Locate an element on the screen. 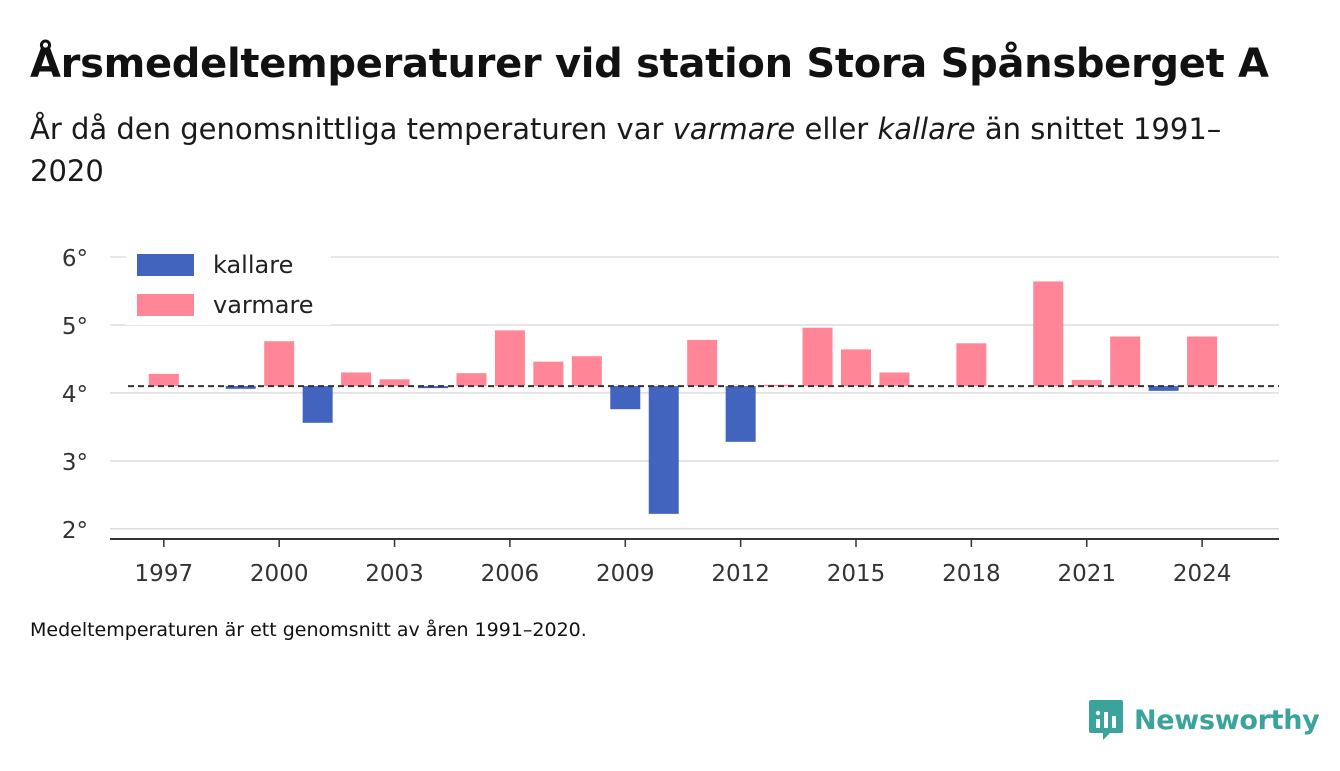 The height and width of the screenshot is (771, 1340). brand-name: Newsworthy is located at coordinates (1227, 720).